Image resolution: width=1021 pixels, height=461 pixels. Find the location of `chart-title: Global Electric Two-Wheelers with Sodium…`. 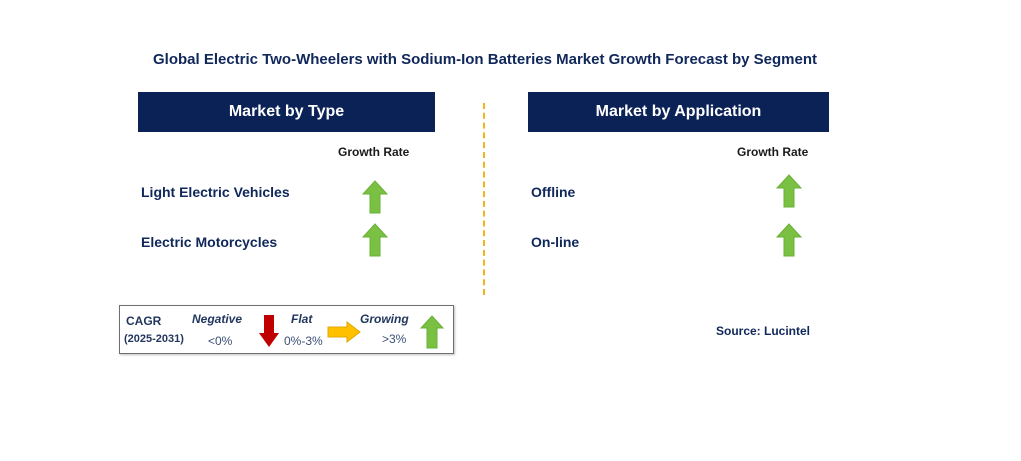

chart-title: Global Electric Two-Wheelers with Sodium… is located at coordinates (484, 59).